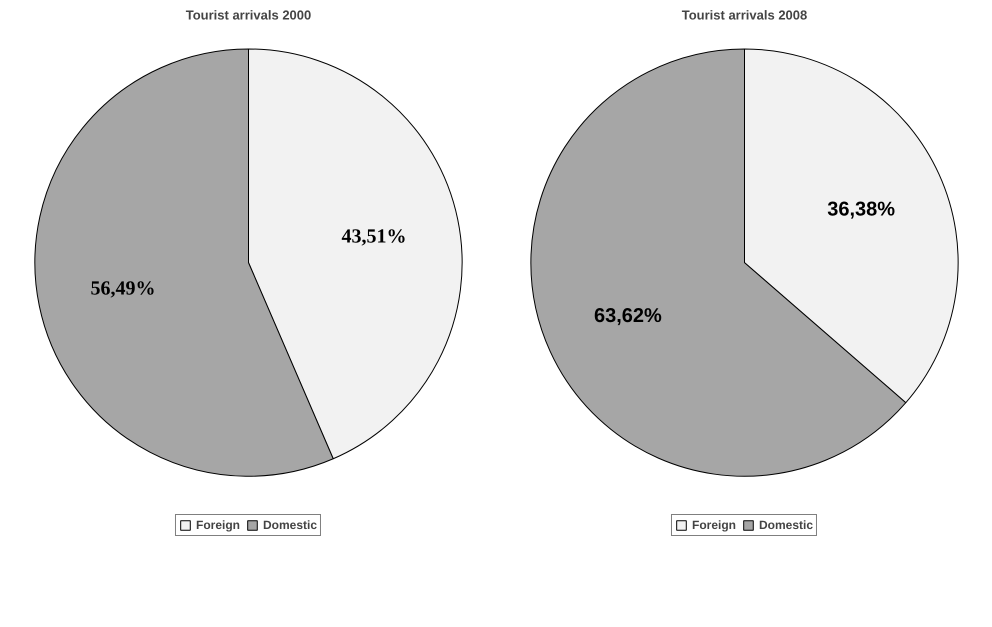  I want to click on data-label: 43,51%, so click(374, 237).